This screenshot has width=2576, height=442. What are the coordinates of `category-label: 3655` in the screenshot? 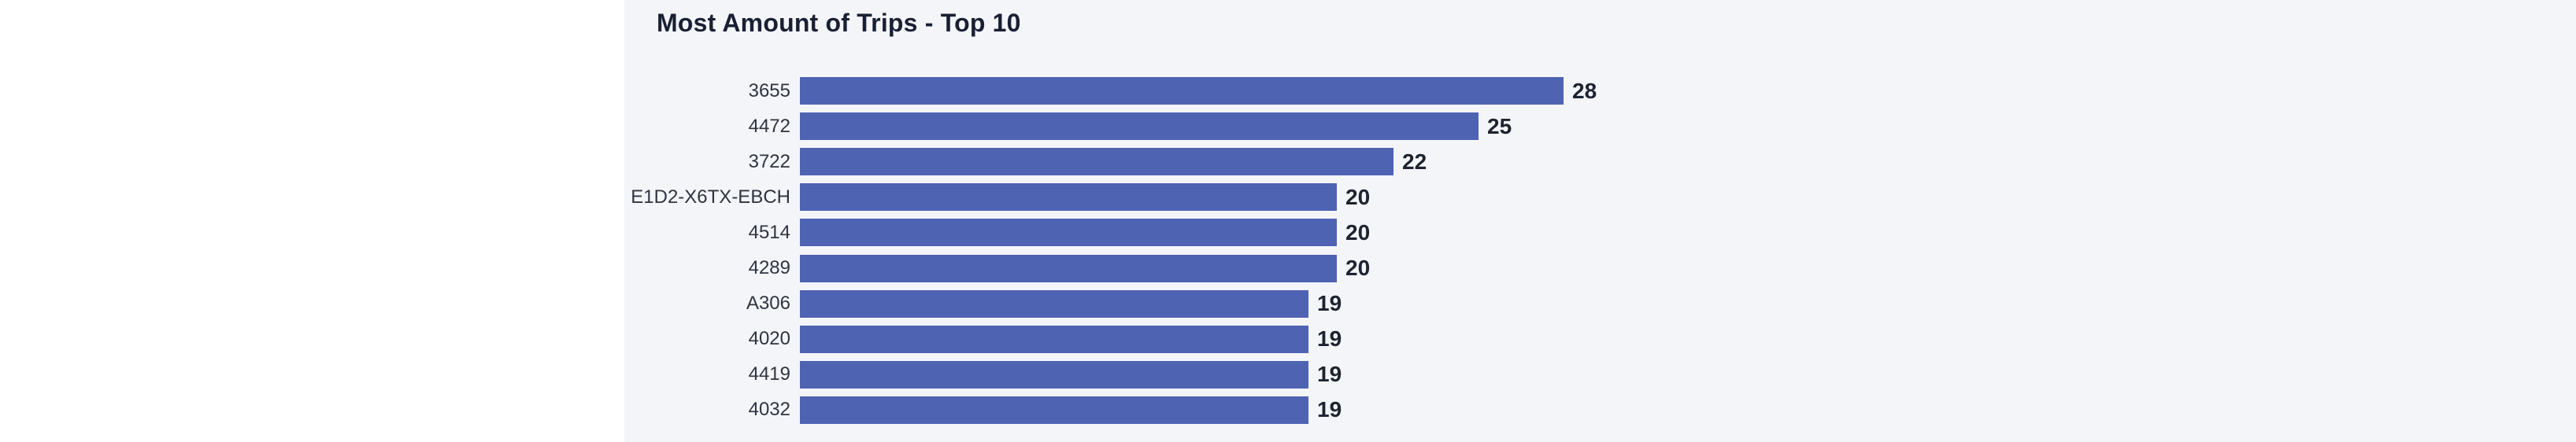 It's located at (769, 90).